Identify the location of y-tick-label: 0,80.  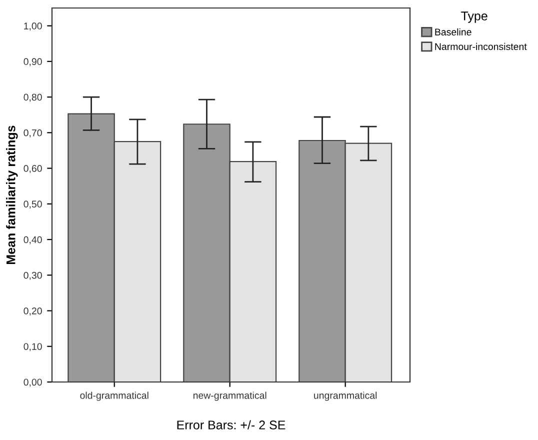
(33, 98).